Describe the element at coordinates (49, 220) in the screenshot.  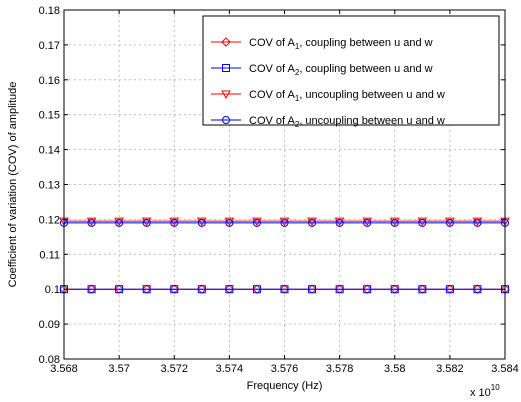
I see `y-tick-label: 0.12` at that location.